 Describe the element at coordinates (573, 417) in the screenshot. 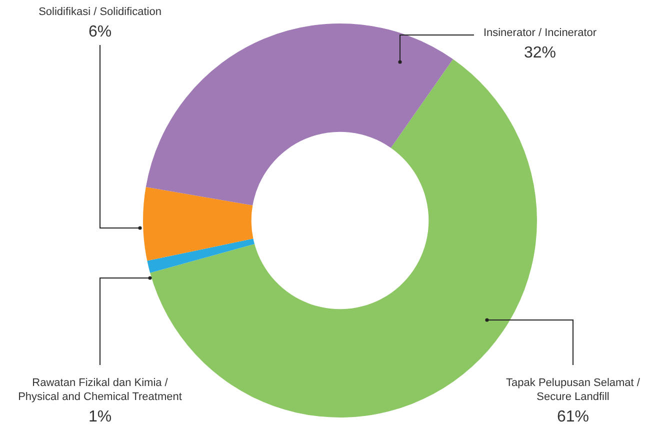

I see `data-label: 61%` at that location.